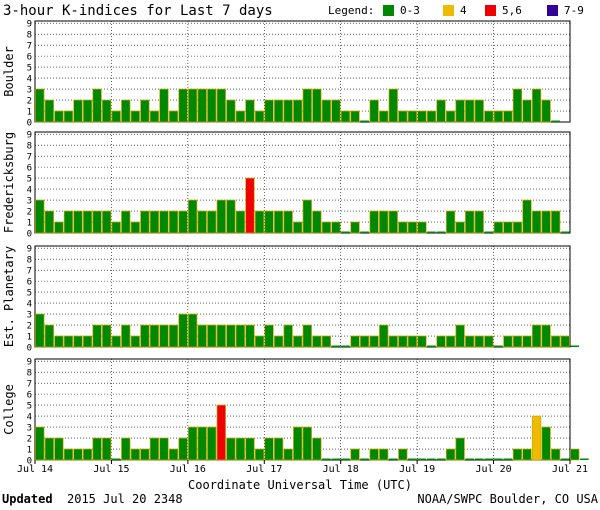  I want to click on y-tick-label: 9, so click(29, 136).